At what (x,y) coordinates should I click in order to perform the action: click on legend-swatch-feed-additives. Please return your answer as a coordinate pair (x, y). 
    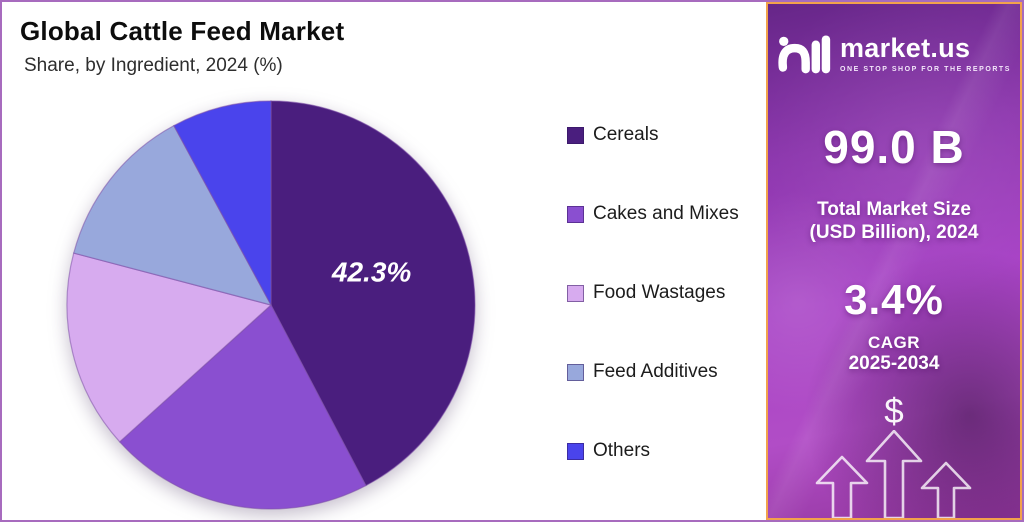
    Looking at the image, I should click on (575, 372).